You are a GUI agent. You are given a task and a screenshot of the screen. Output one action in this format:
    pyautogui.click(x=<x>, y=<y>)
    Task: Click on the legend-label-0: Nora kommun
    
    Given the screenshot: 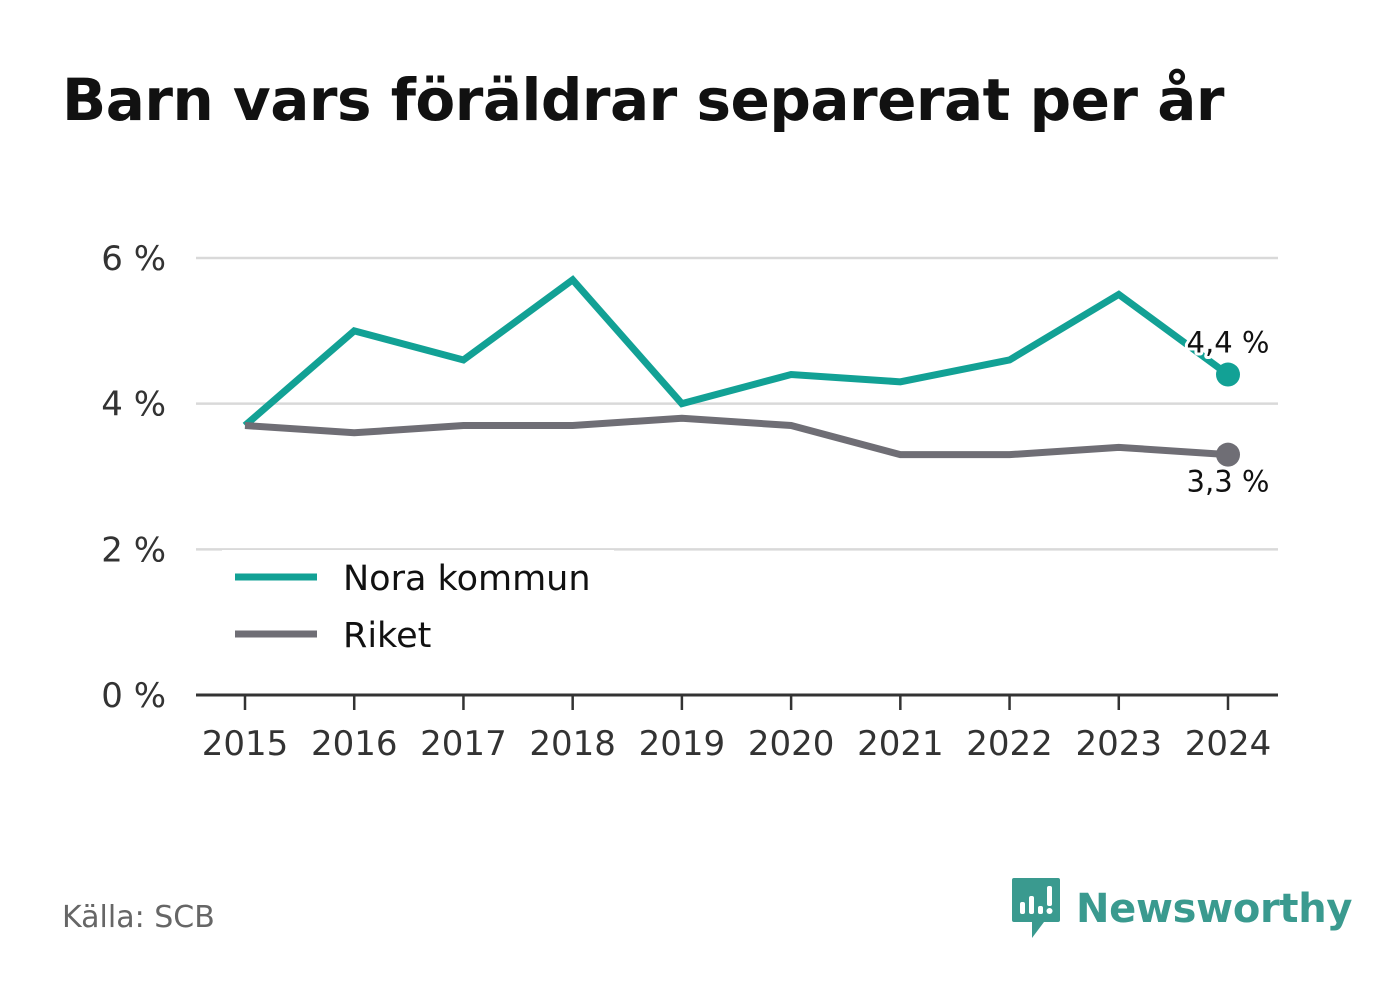 What is the action you would take?
    pyautogui.click(x=467, y=579)
    